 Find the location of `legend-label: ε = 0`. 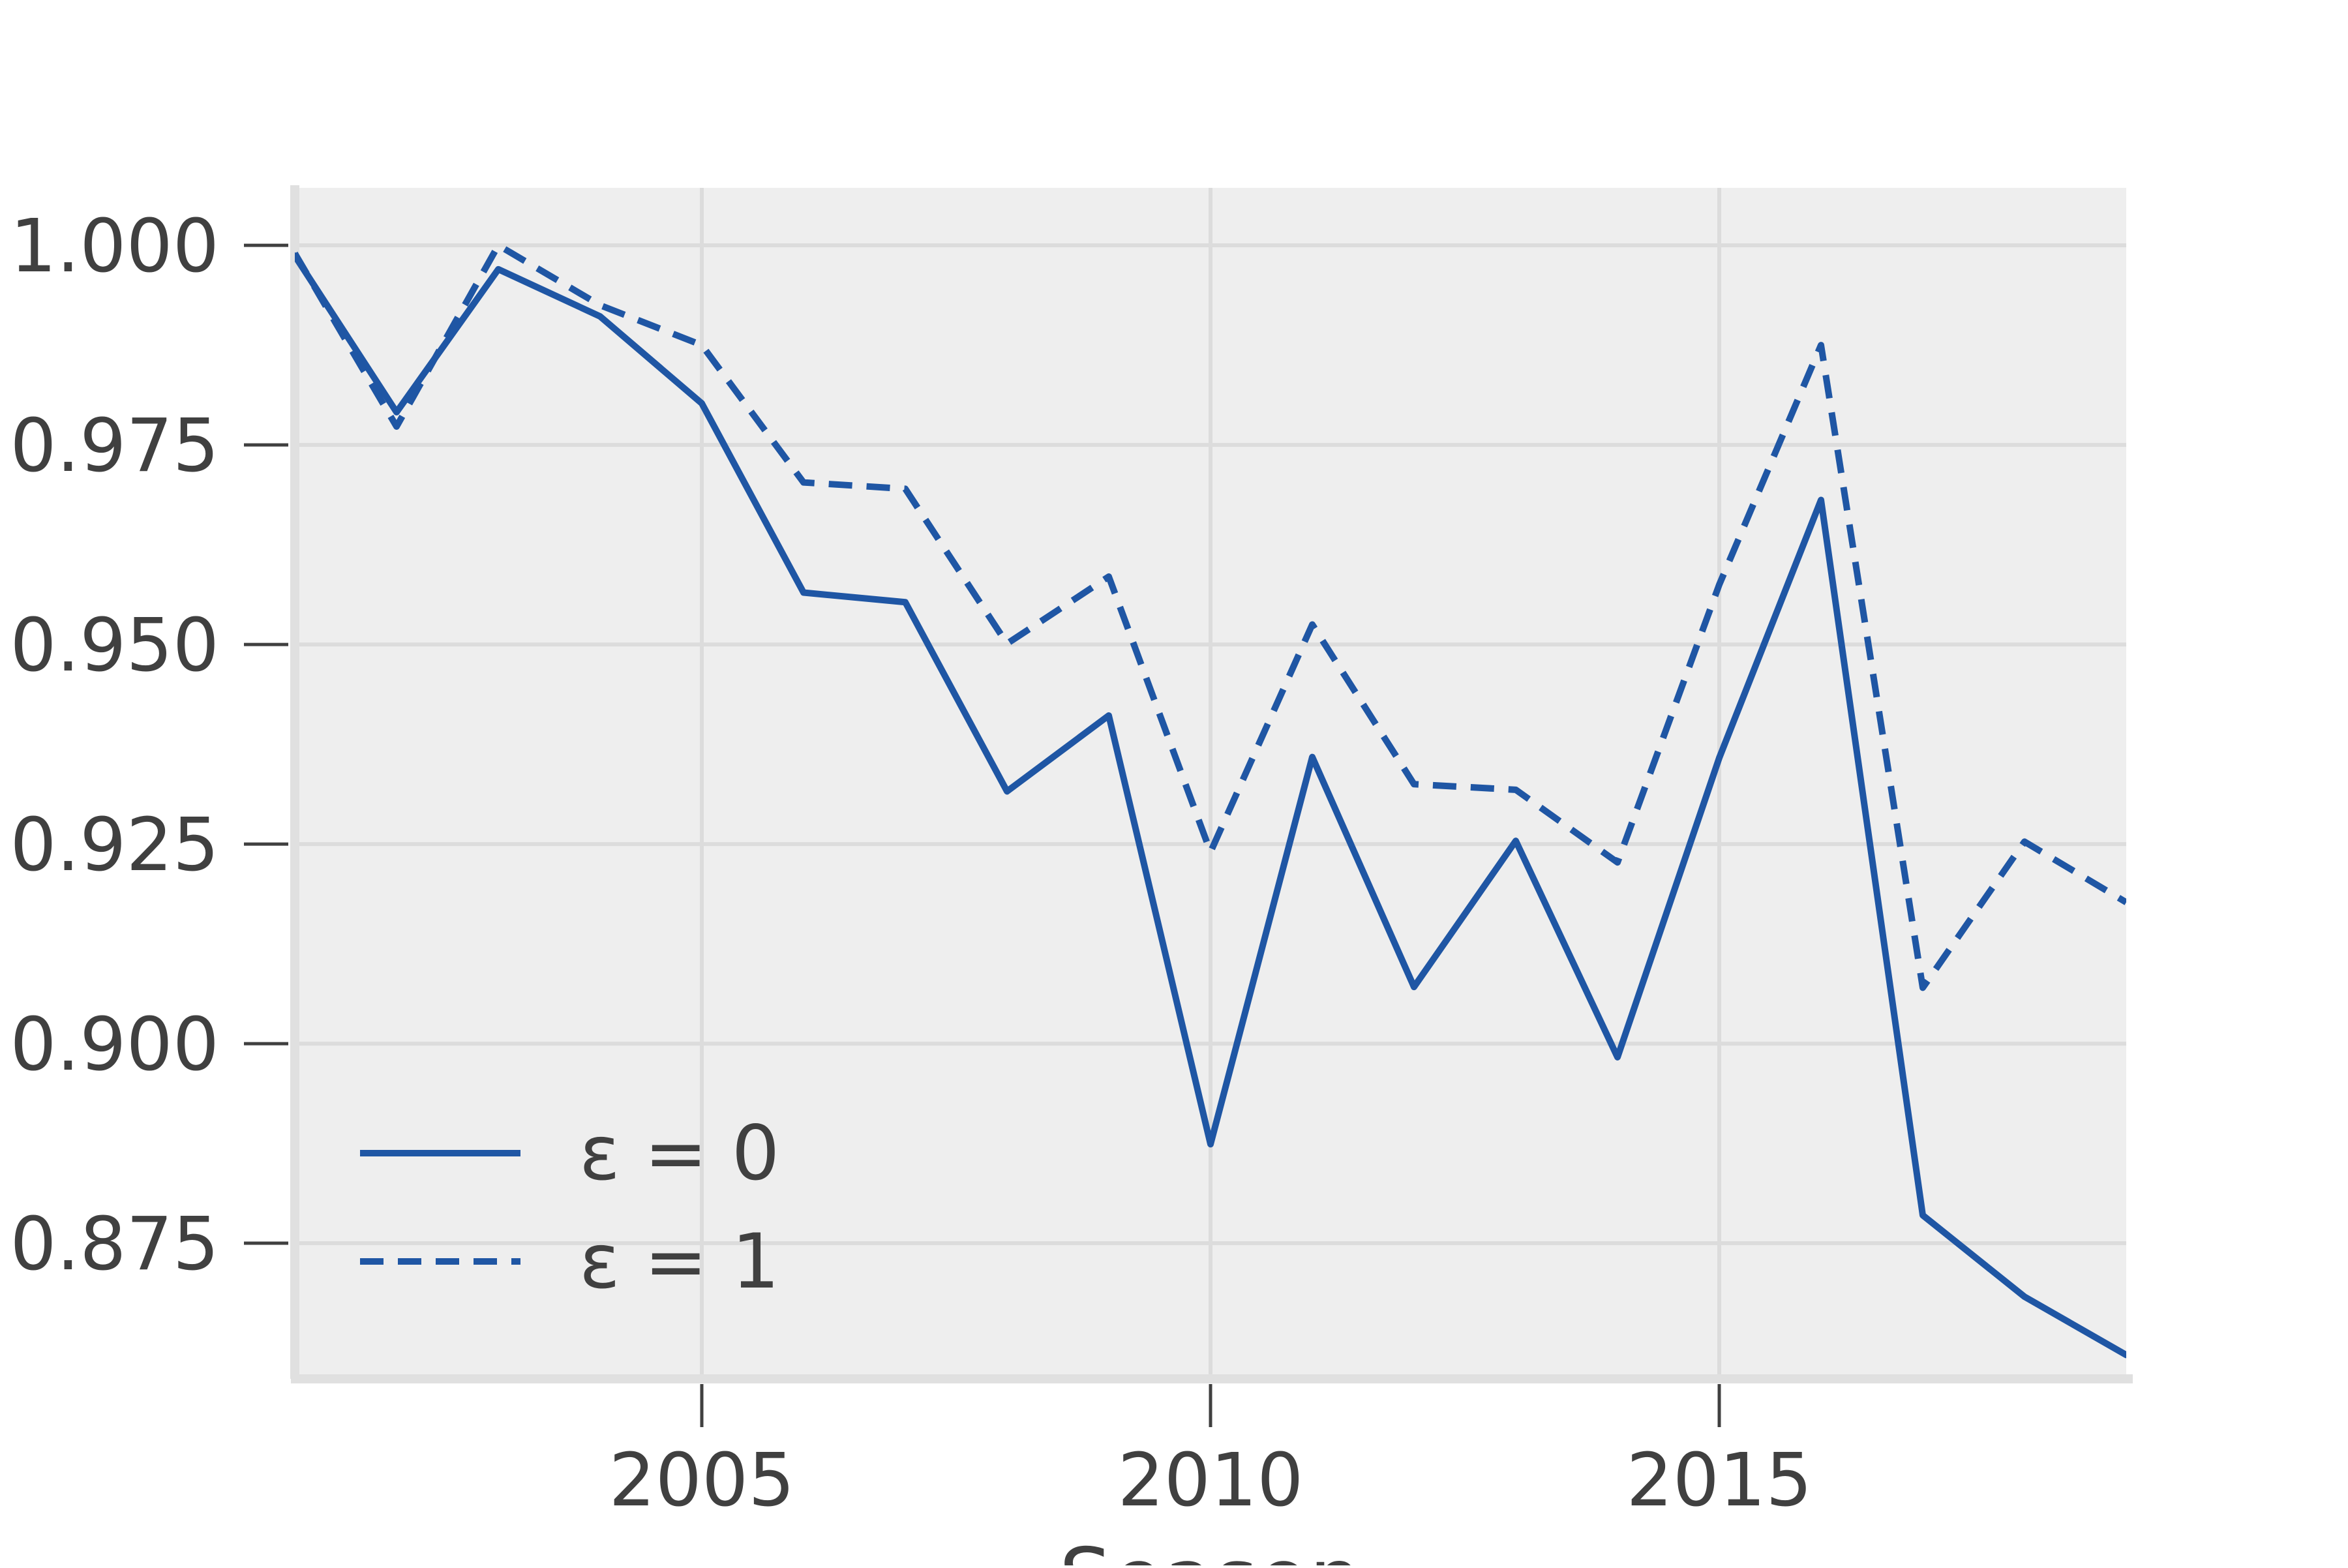

legend-label: ε = 0 is located at coordinates (679, 1153).